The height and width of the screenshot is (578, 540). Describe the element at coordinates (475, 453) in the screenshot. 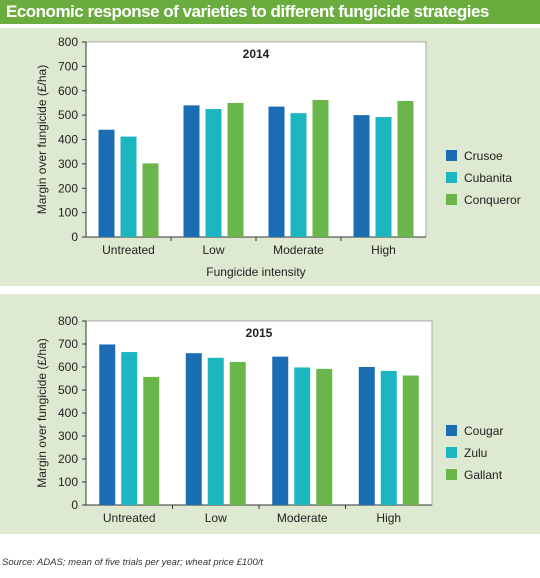

I see `legend-label: Zulu` at that location.